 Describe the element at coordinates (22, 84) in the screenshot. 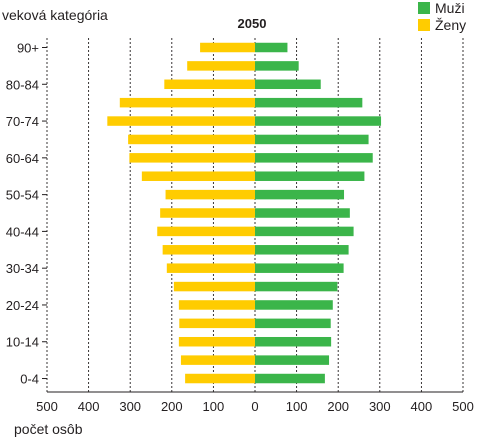

I see `y-tick-label: 80-84` at that location.